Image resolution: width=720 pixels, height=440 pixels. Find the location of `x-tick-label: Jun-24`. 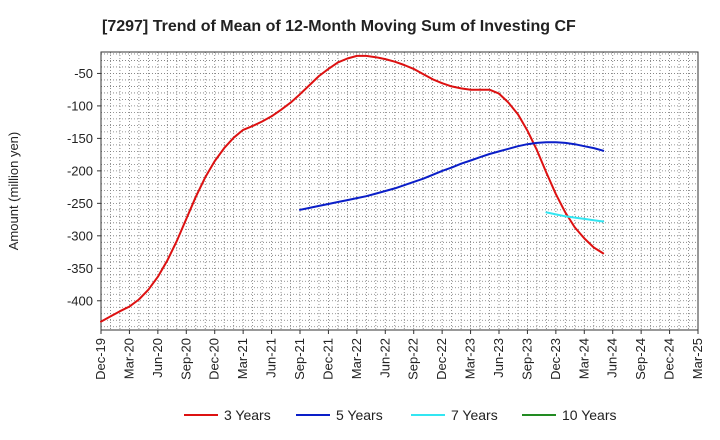

x-tick-label: Jun-24 is located at coordinates (612, 358).